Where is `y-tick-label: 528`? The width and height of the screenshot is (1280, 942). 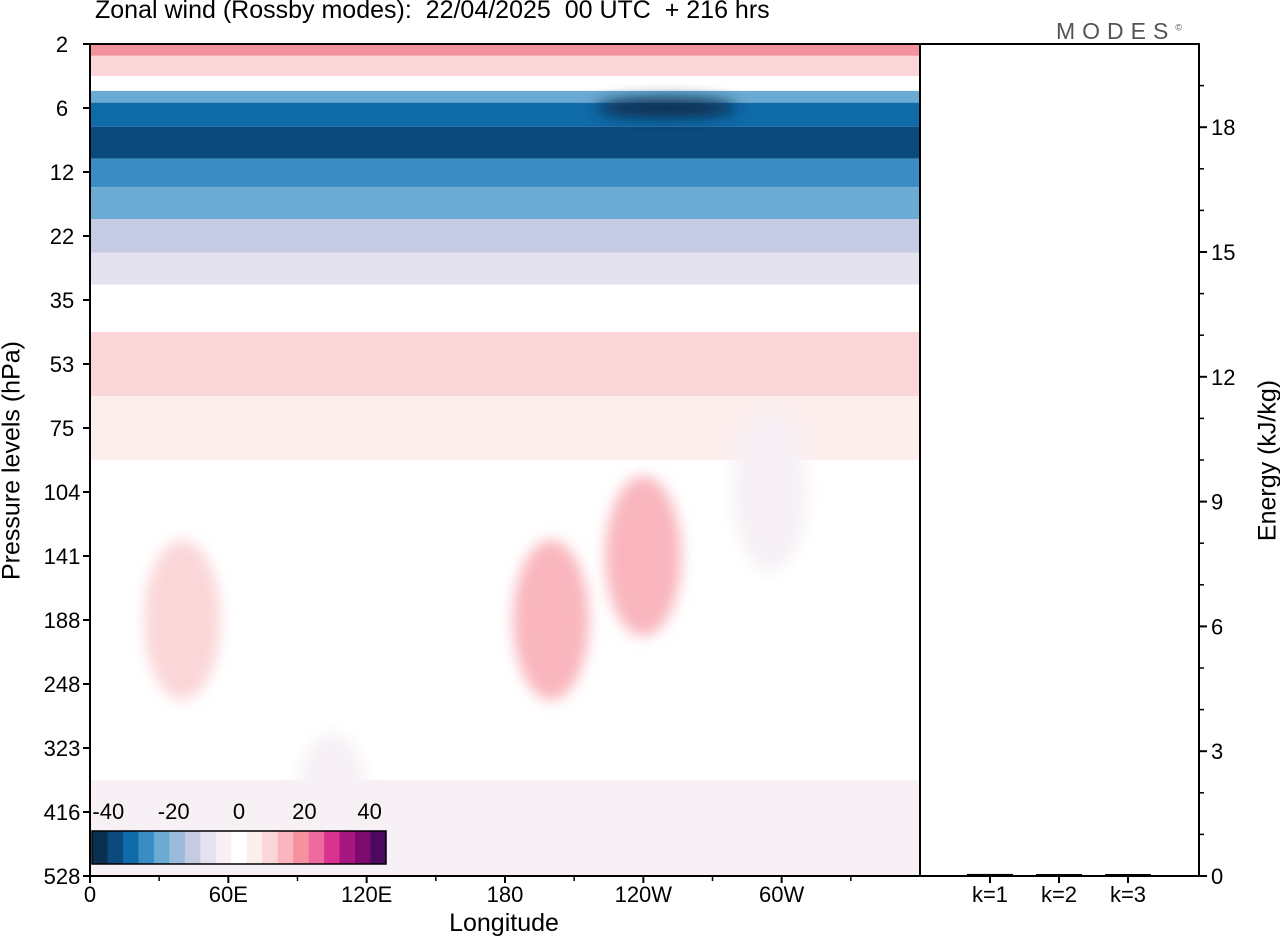 y-tick-label: 528 is located at coordinates (62, 876).